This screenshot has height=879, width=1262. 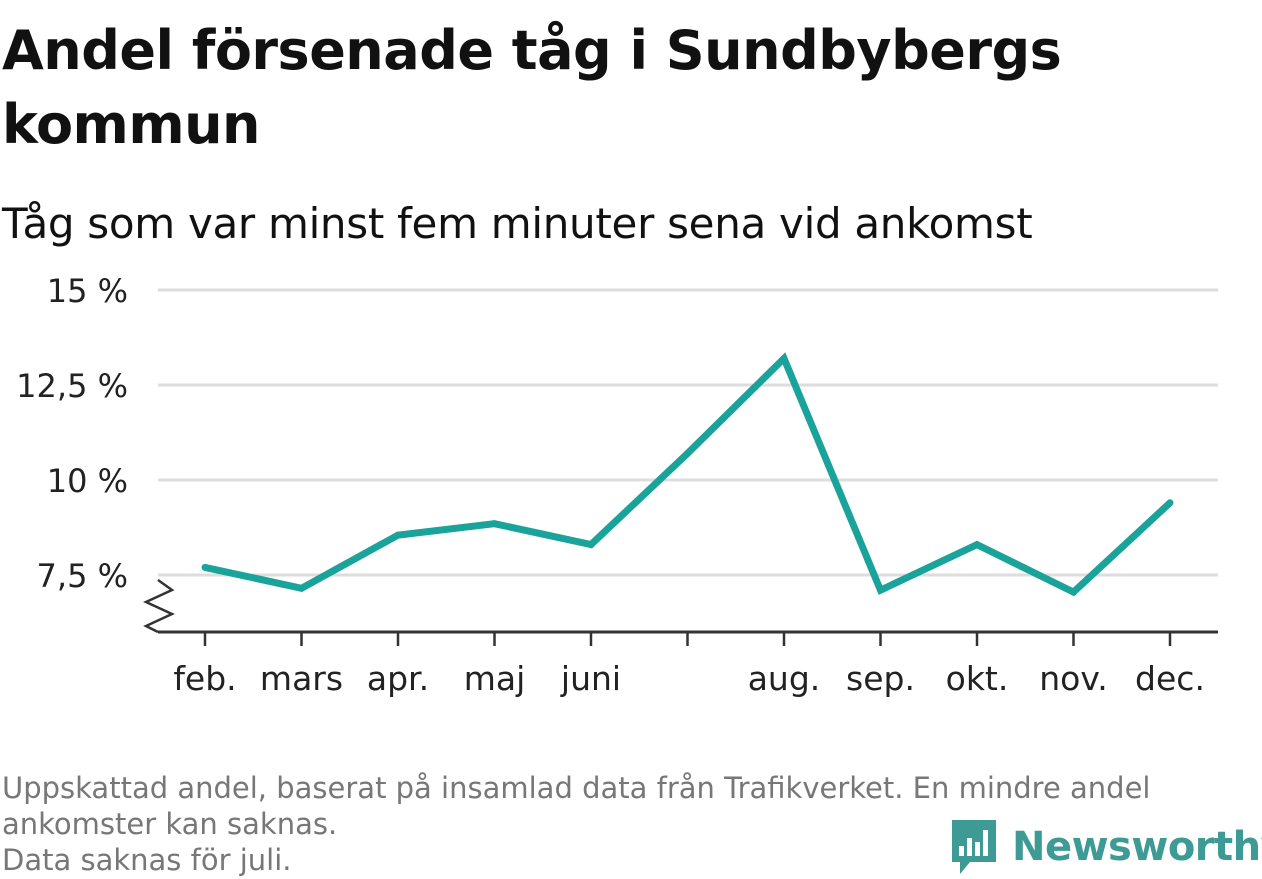 I want to click on x-tick-label: maj, so click(x=495, y=678).